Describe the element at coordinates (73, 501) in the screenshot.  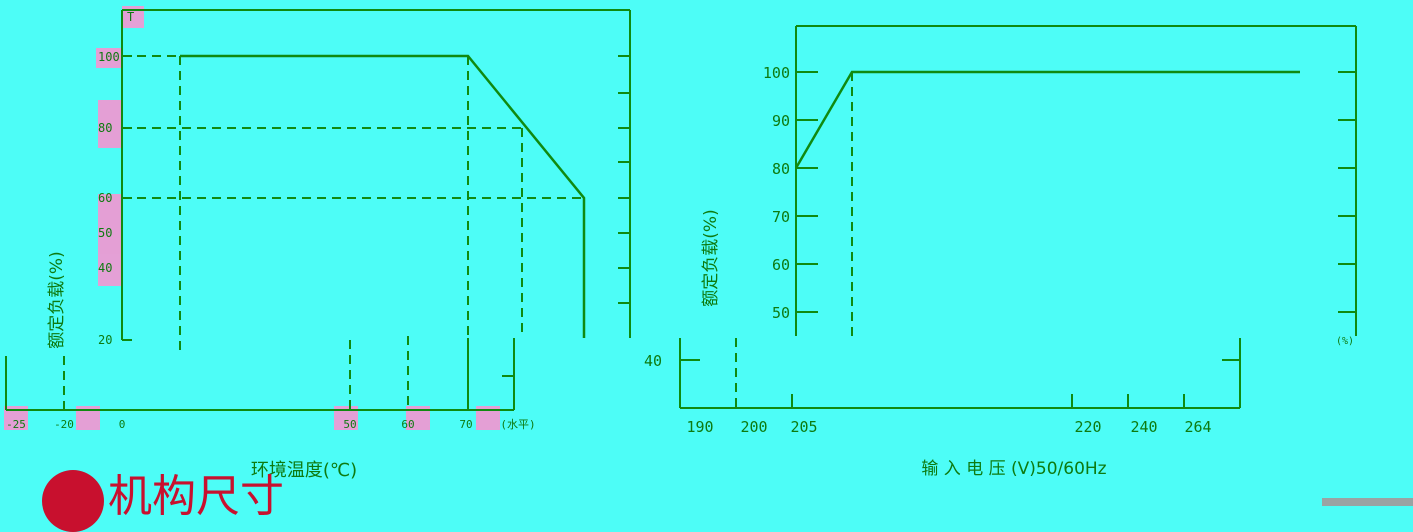
I see `section-bullet-icon` at that location.